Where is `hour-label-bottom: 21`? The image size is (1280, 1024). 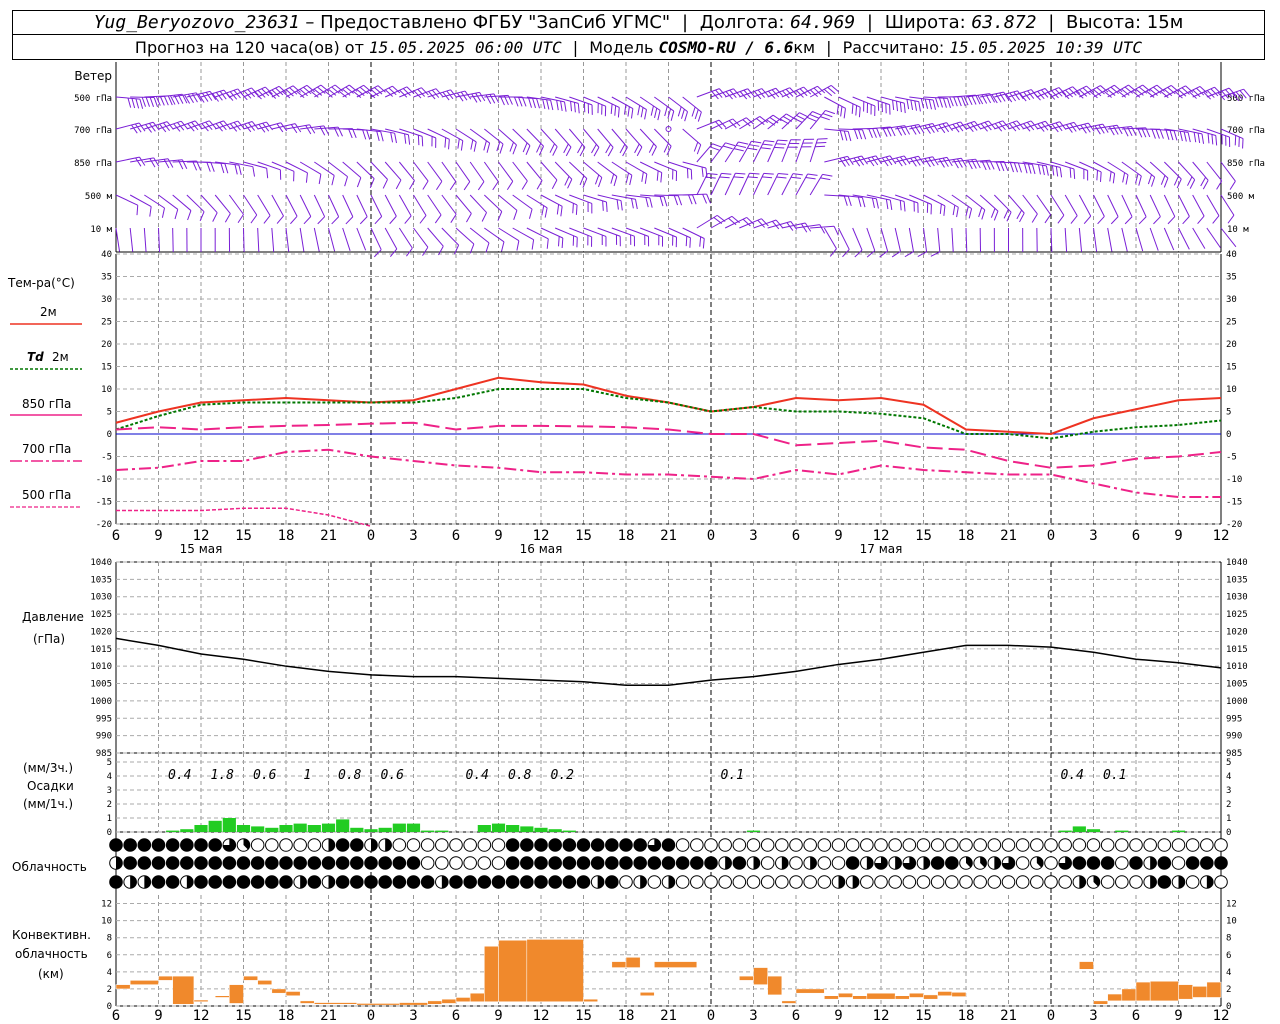
hour-label-bottom: 21 is located at coordinates (1008, 1016).